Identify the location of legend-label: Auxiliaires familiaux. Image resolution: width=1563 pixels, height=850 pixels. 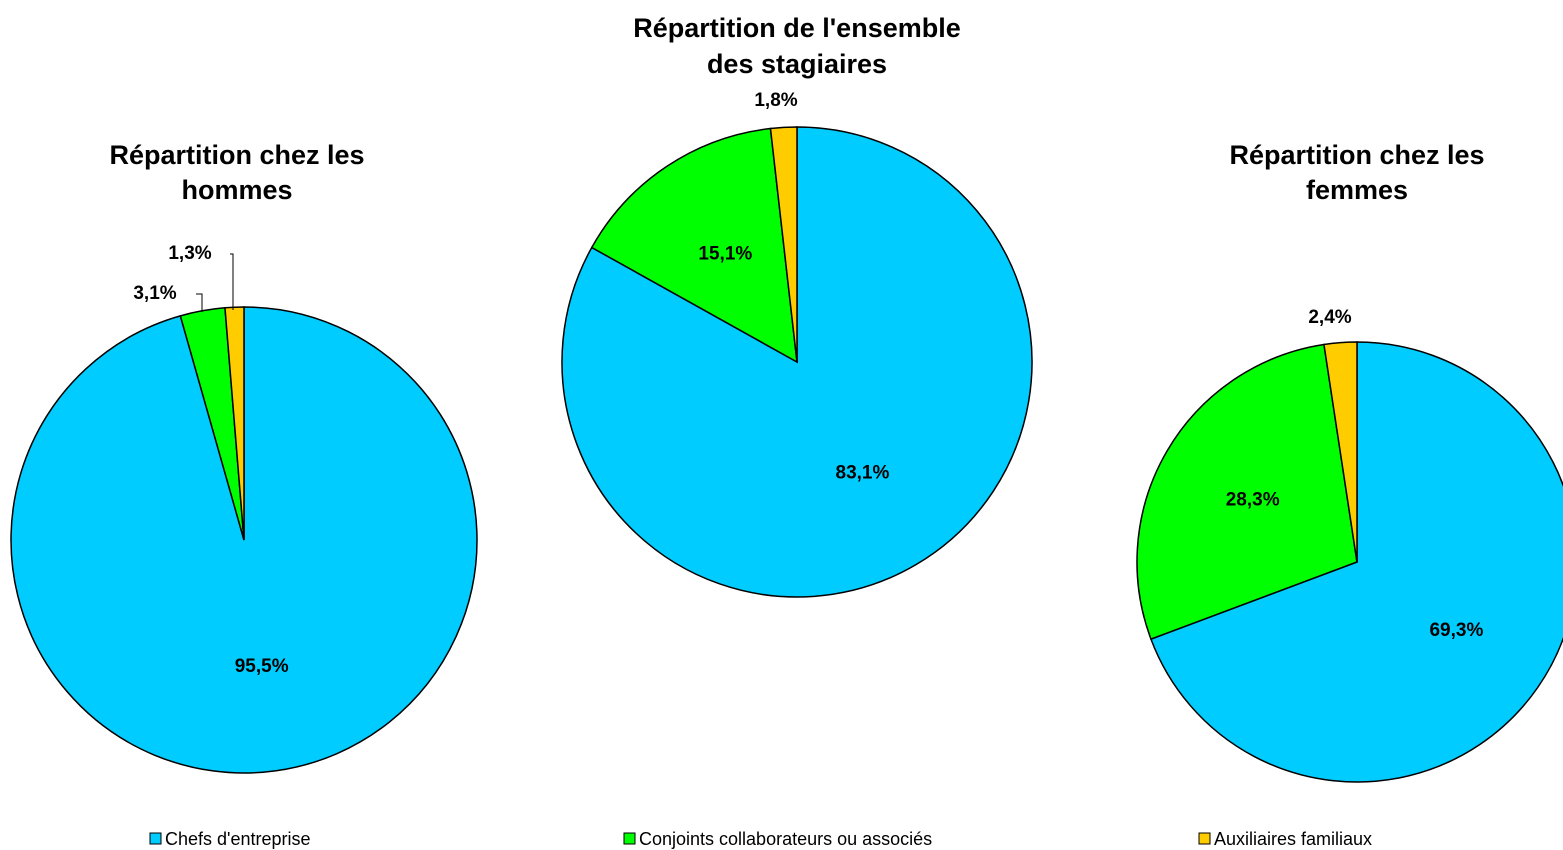
(1293, 839).